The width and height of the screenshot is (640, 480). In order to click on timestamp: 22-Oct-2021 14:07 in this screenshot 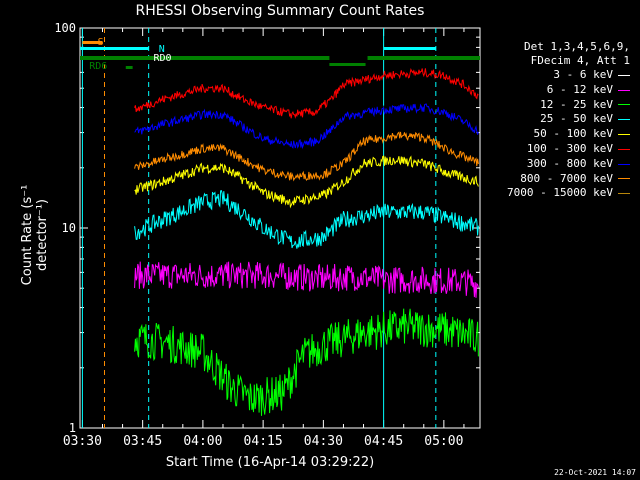, I will do `click(595, 472)`.